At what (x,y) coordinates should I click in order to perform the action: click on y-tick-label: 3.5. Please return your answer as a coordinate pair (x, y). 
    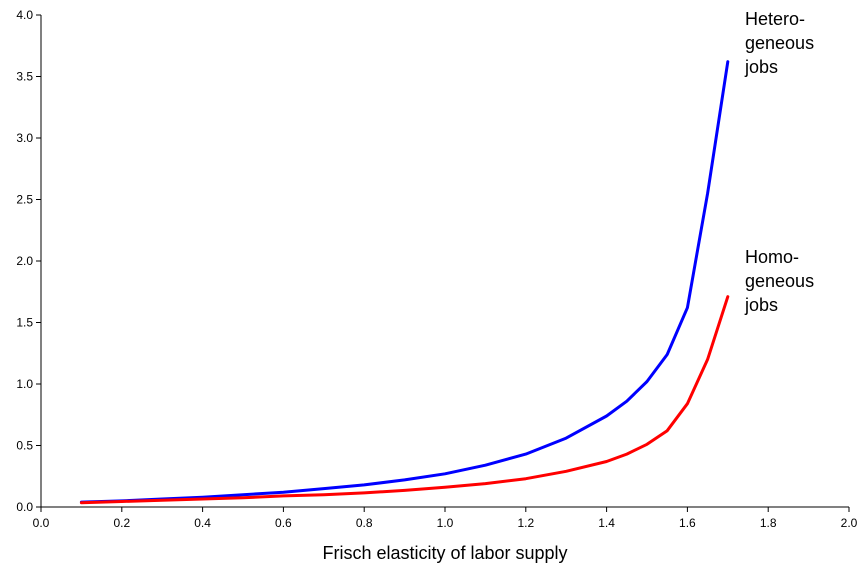
    Looking at the image, I should click on (24, 77).